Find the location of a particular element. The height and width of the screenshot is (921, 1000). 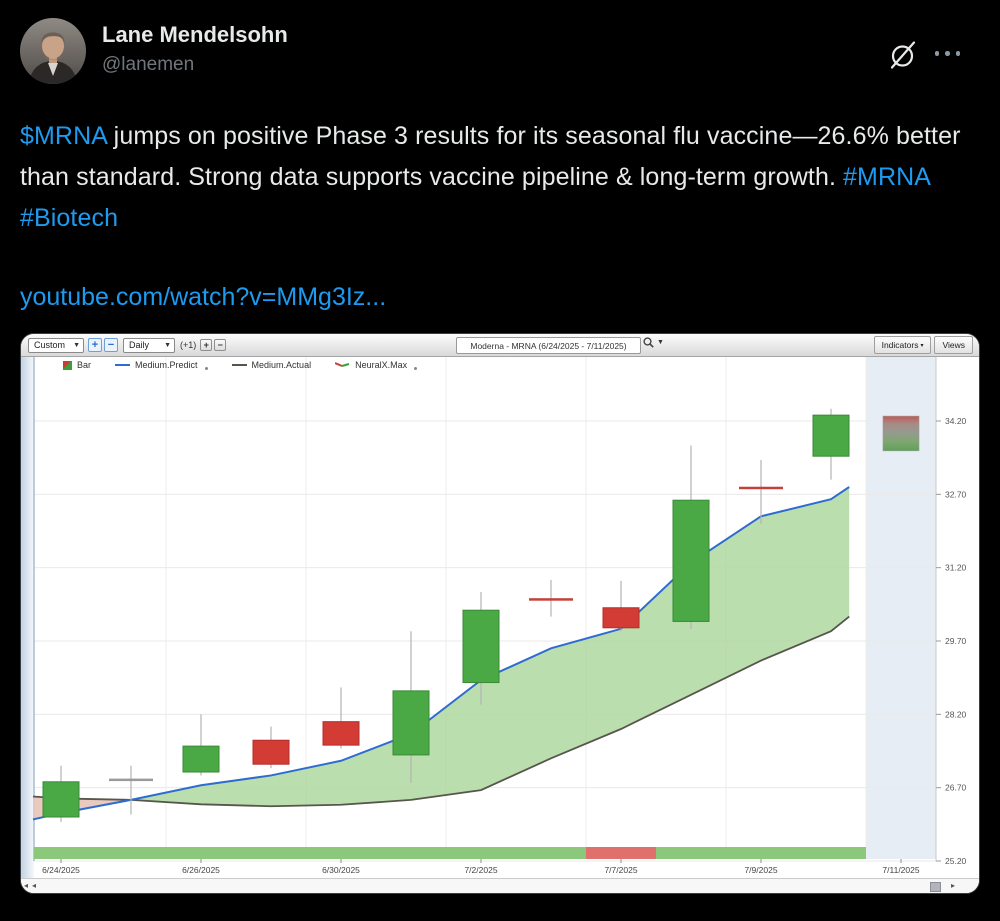

candle-6/26/2025 is located at coordinates (201, 745).